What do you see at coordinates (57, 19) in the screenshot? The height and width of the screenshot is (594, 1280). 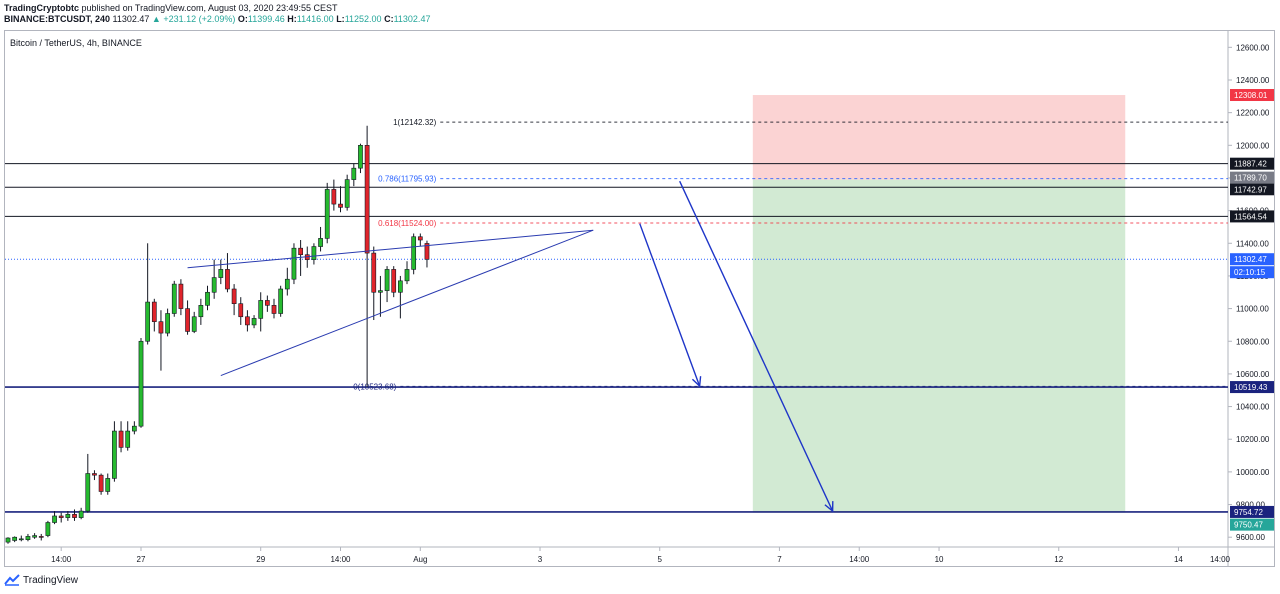 I see `symbol-line: BINANCE:BTCUSDT, 240` at bounding box center [57, 19].